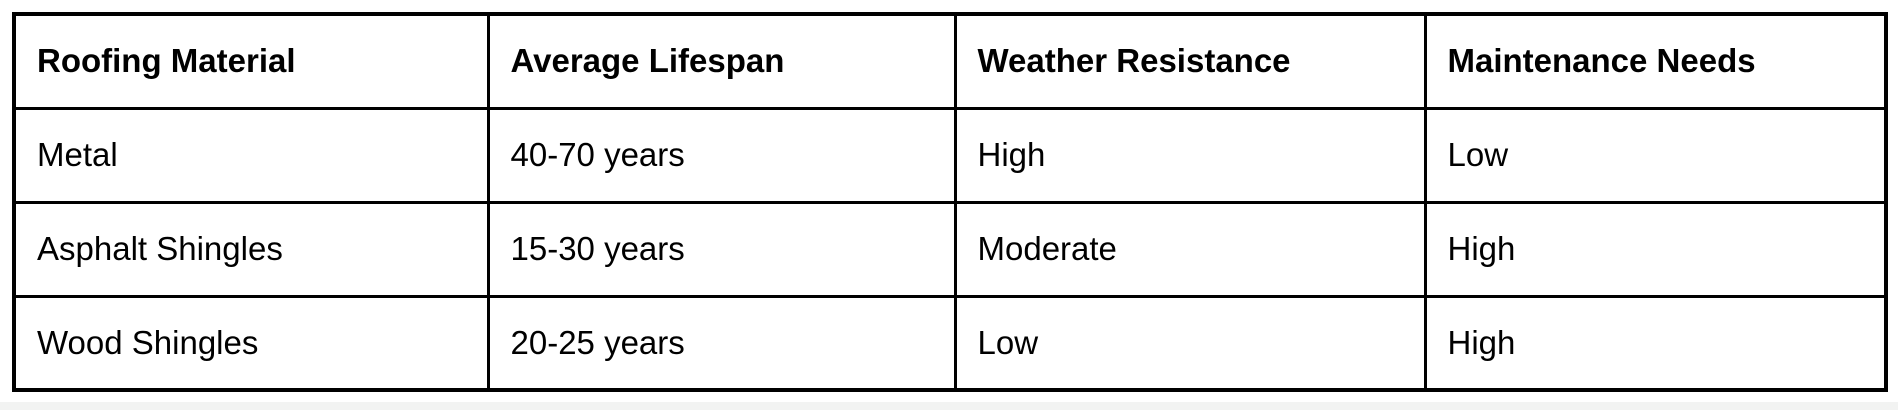 The width and height of the screenshot is (1898, 410). What do you see at coordinates (251, 343) in the screenshot?
I see `cell-material: Wood Shingles` at bounding box center [251, 343].